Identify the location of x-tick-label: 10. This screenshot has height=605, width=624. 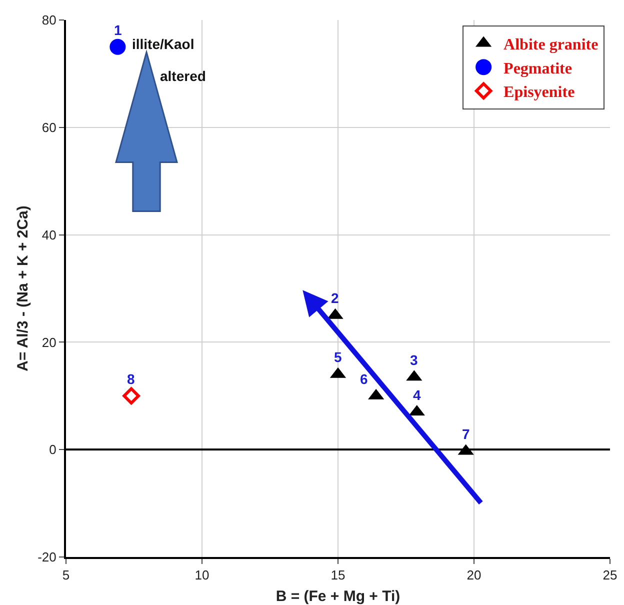
(202, 575).